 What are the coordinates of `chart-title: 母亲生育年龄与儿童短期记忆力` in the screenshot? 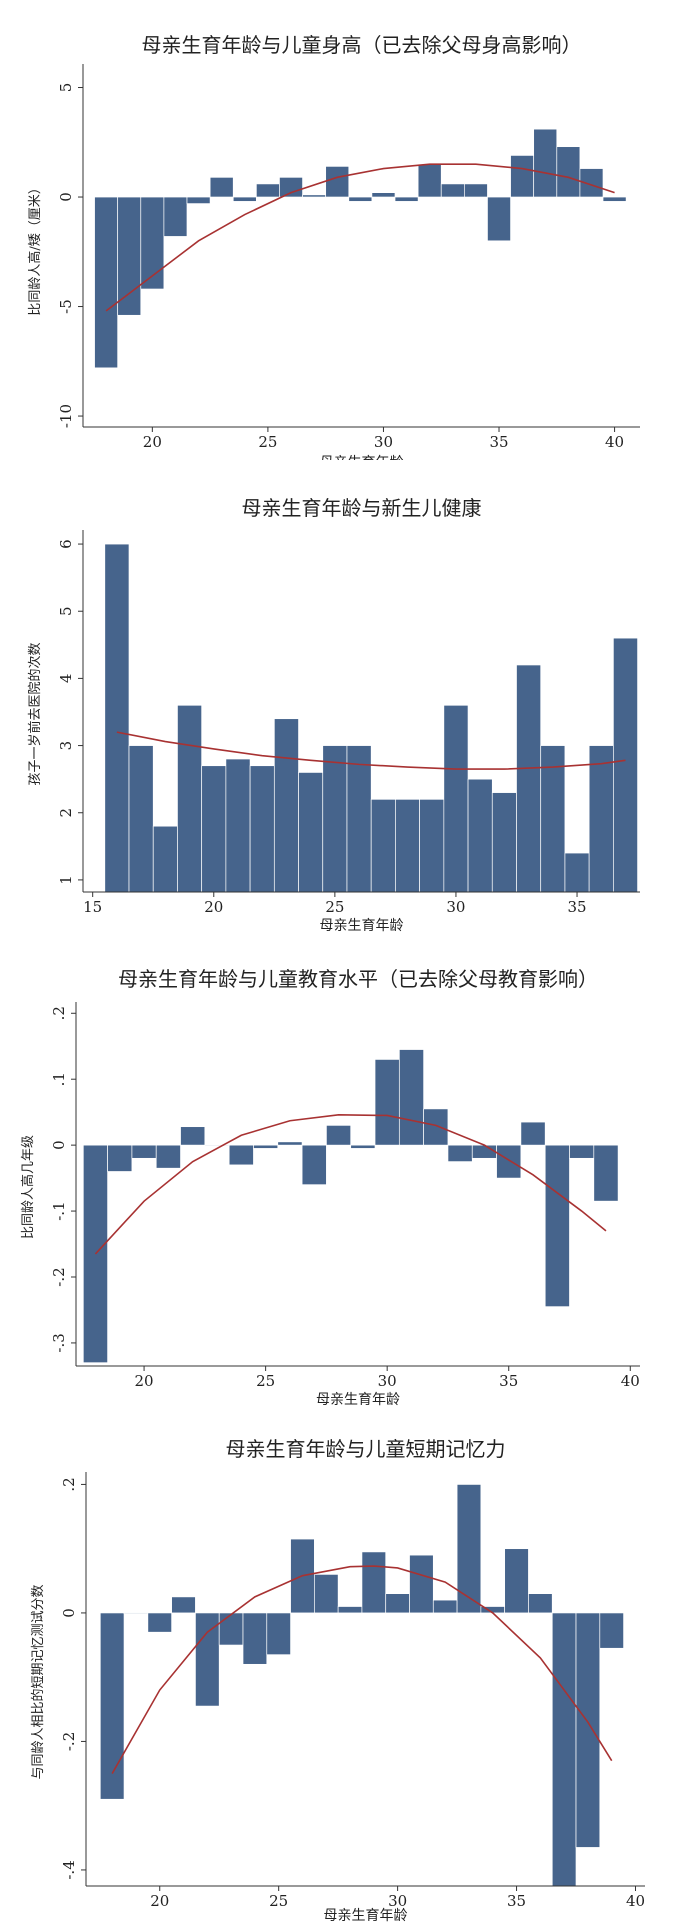 It's located at (366, 1449).